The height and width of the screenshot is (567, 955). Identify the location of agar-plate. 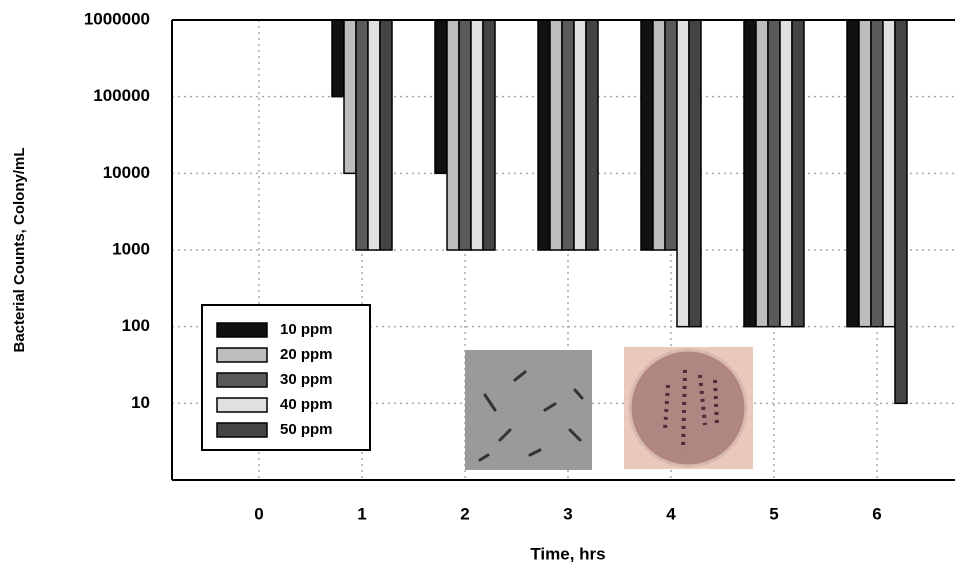
(688, 408).